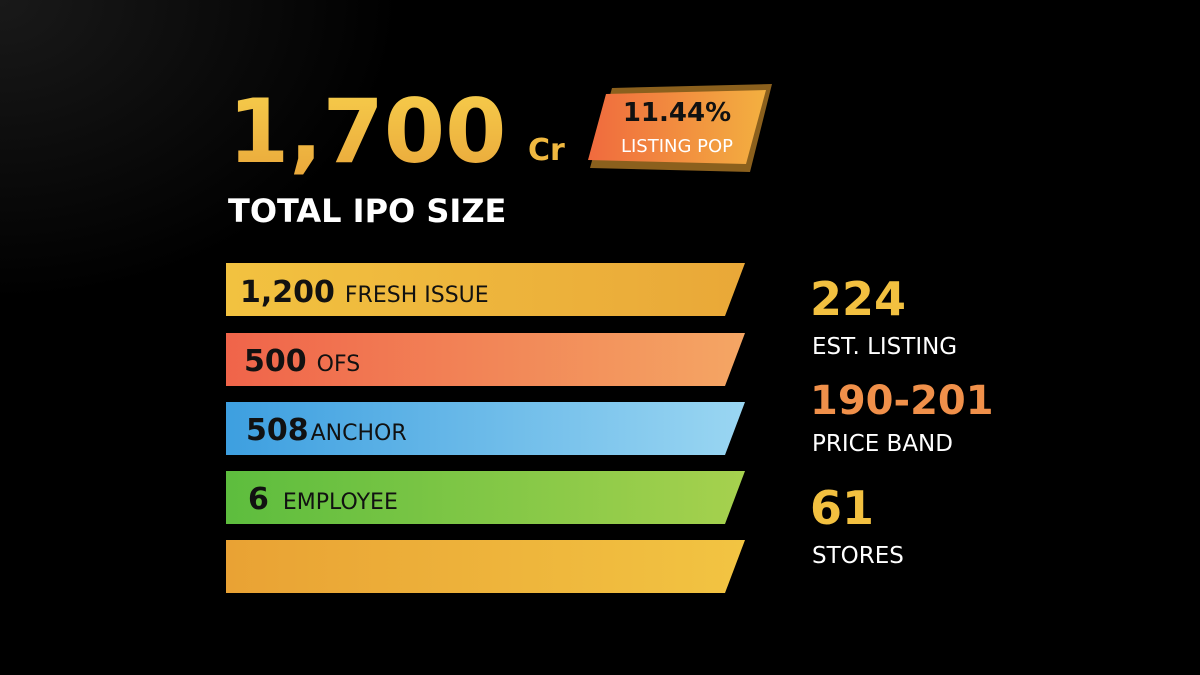 This screenshot has width=1200, height=675. What do you see at coordinates (258, 499) in the screenshot?
I see `bar-value: 6` at bounding box center [258, 499].